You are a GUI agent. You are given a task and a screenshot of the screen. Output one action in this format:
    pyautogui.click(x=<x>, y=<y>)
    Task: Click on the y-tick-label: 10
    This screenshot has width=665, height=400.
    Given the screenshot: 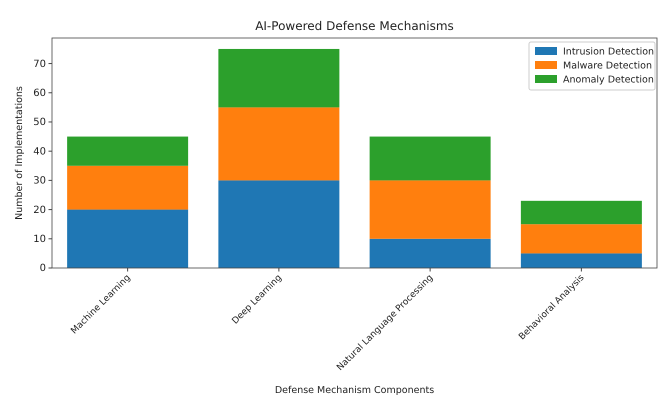 What is the action you would take?
    pyautogui.click(x=39, y=239)
    